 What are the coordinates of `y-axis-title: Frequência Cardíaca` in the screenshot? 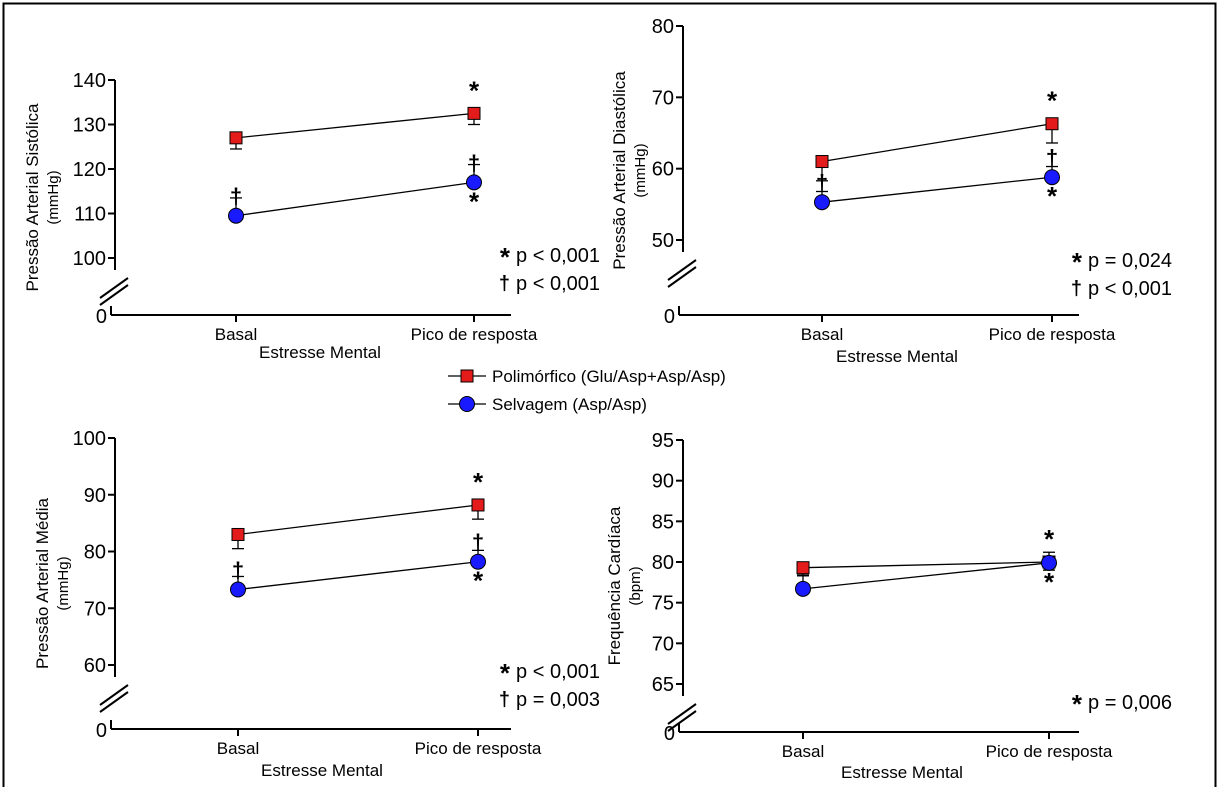 It's located at (614, 585).